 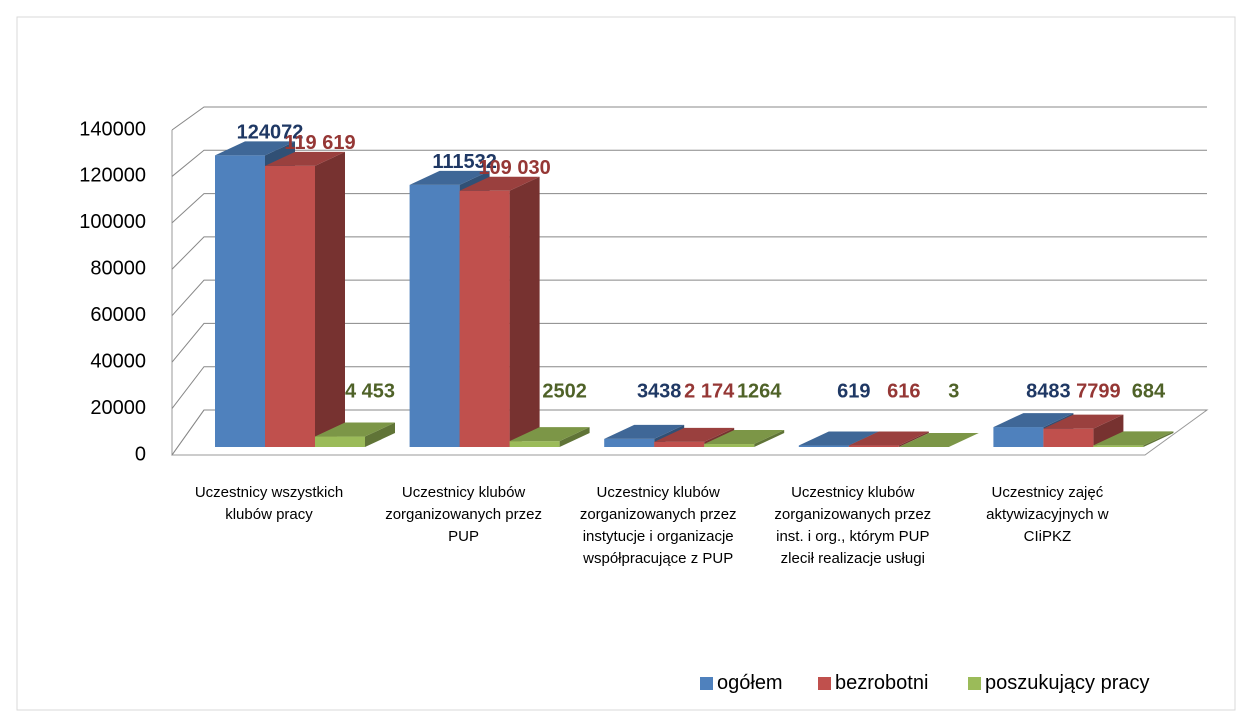 What do you see at coordinates (112, 222) in the screenshot?
I see `y-tick-label: 100000` at bounding box center [112, 222].